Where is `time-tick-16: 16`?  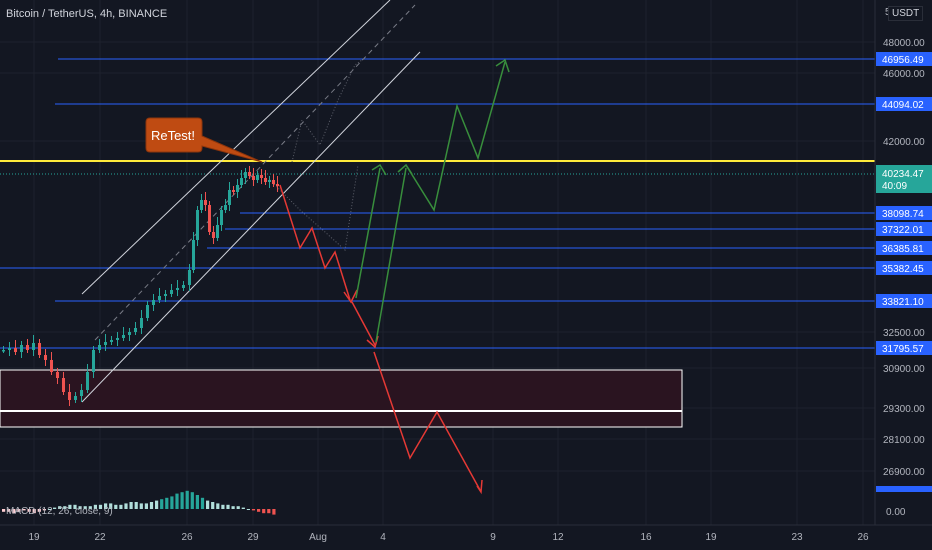
time-tick-16: 16 is located at coordinates (646, 537).